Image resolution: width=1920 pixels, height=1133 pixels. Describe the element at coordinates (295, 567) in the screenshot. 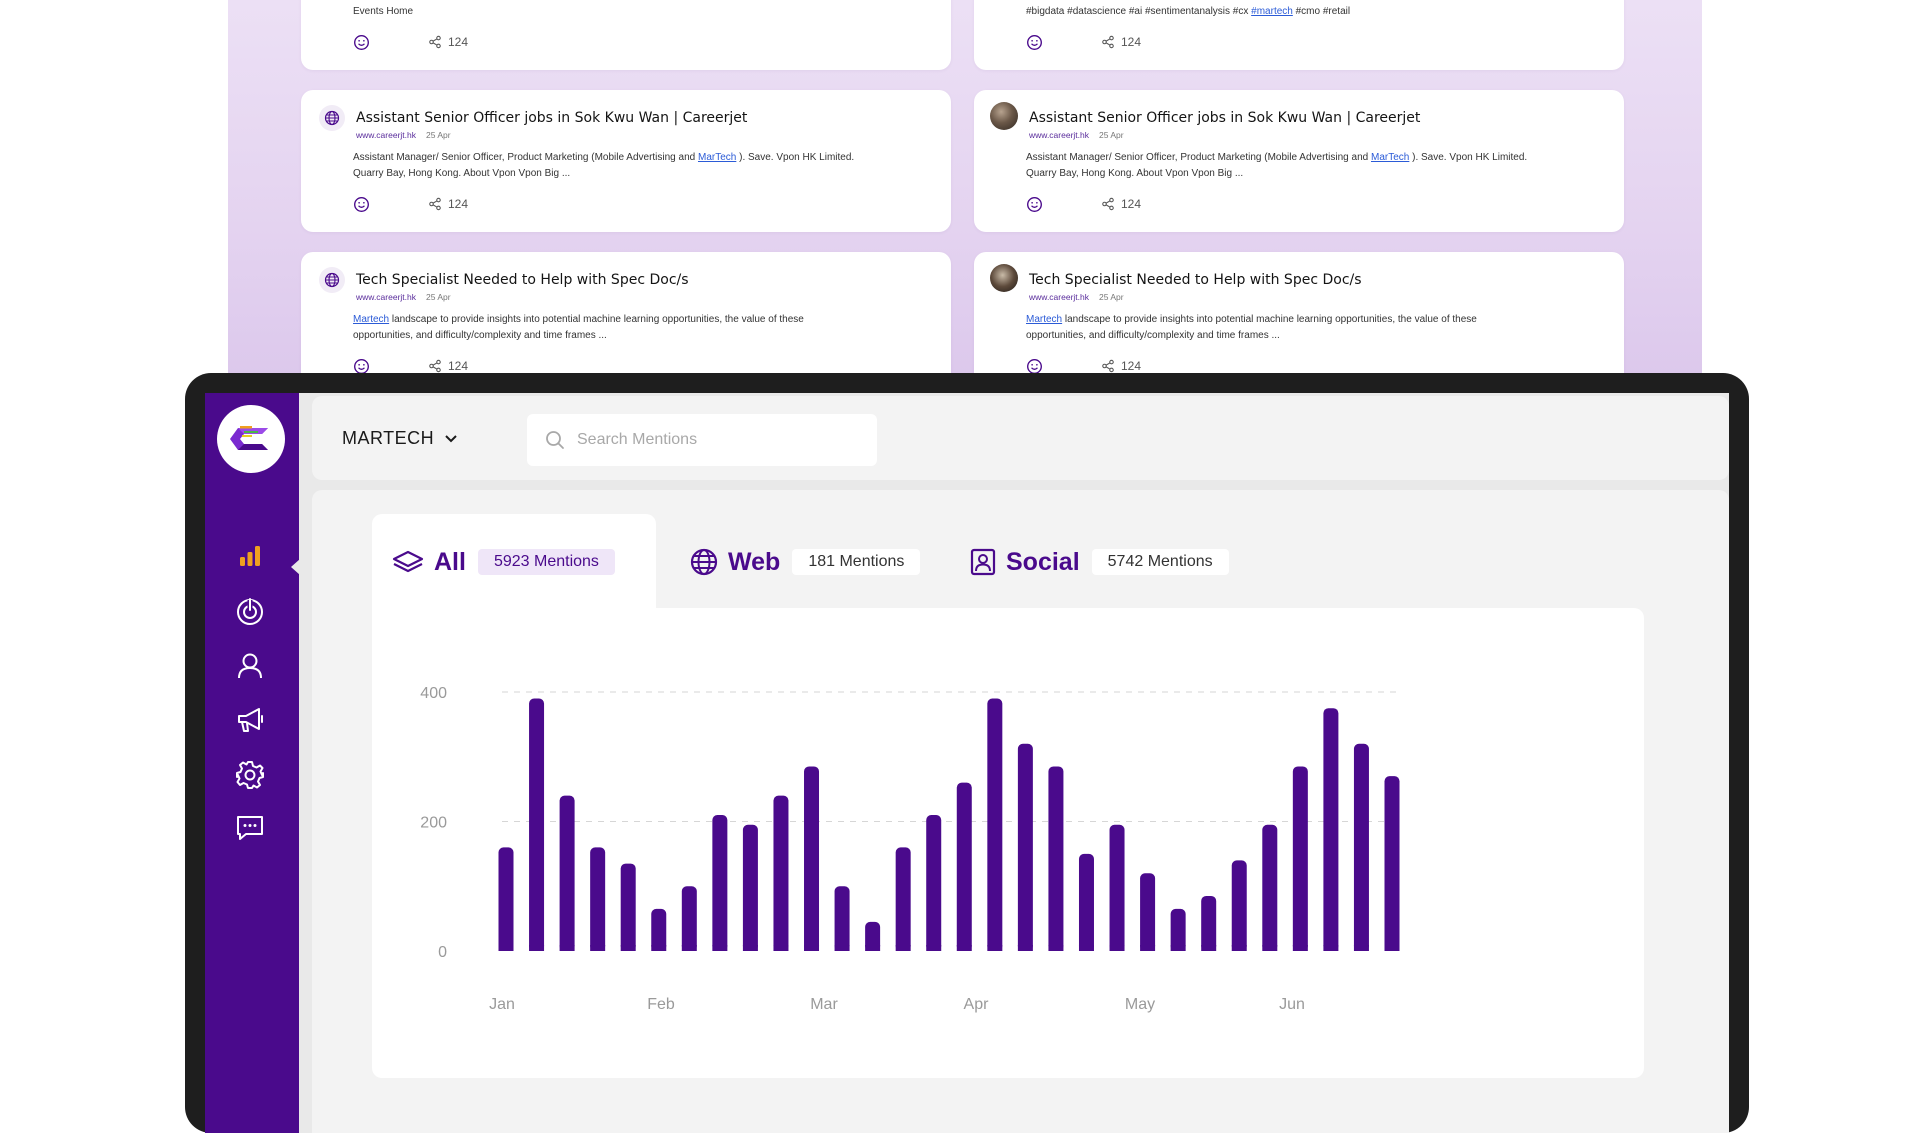

I see `active-indicator` at that location.